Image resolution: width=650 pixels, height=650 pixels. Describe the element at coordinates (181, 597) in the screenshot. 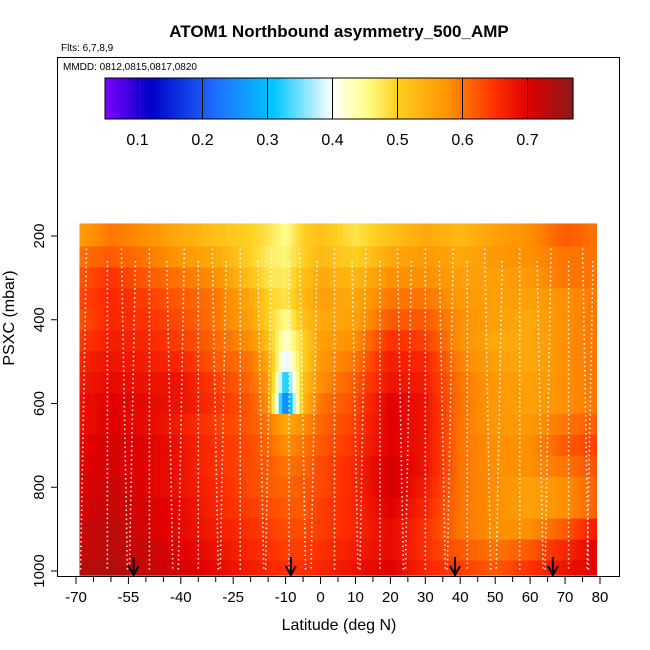

I see `x-tick-label: -40` at that location.